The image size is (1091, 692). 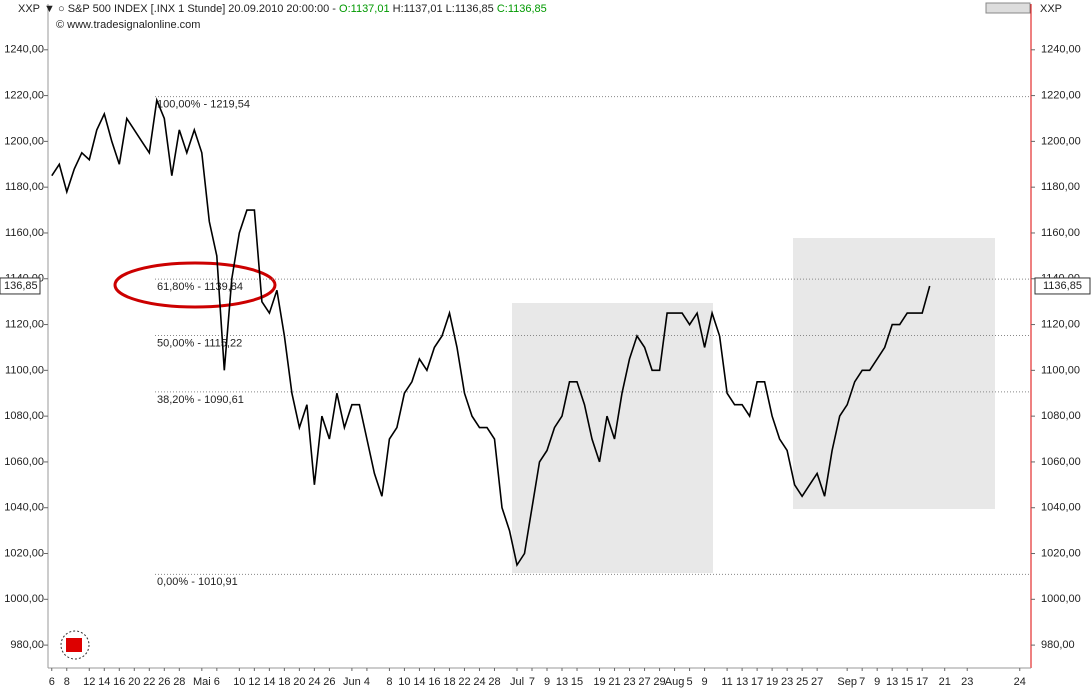 What do you see at coordinates (203, 105) in the screenshot?
I see `fib-label: 100,00% - 1219,54` at bounding box center [203, 105].